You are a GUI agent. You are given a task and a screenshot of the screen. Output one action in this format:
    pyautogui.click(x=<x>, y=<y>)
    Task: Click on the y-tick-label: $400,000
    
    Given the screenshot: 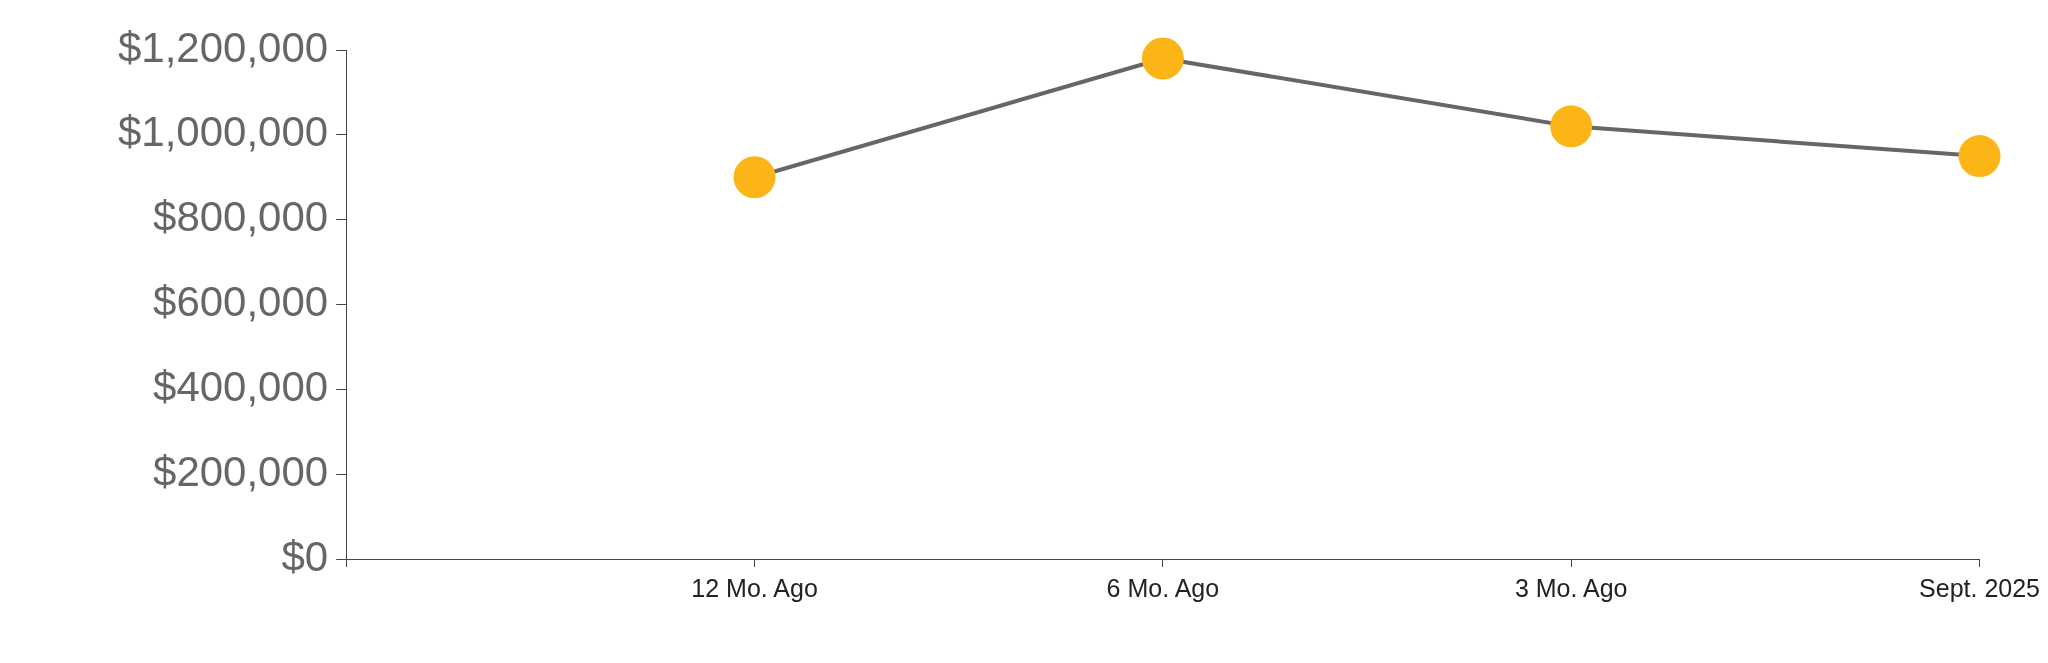 What is the action you would take?
    pyautogui.click(x=241, y=386)
    